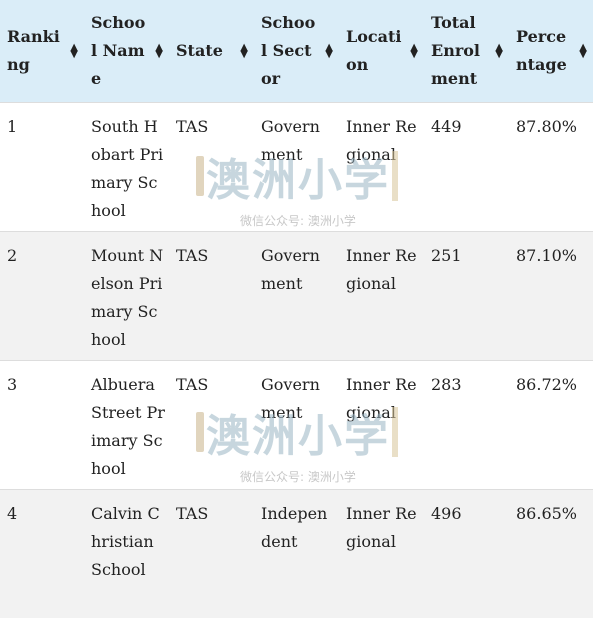 Image resolution: width=593 pixels, height=618 pixels. What do you see at coordinates (127, 297) in the screenshot?
I see `cell-school-name: Mount Nelson Primary School` at bounding box center [127, 297].